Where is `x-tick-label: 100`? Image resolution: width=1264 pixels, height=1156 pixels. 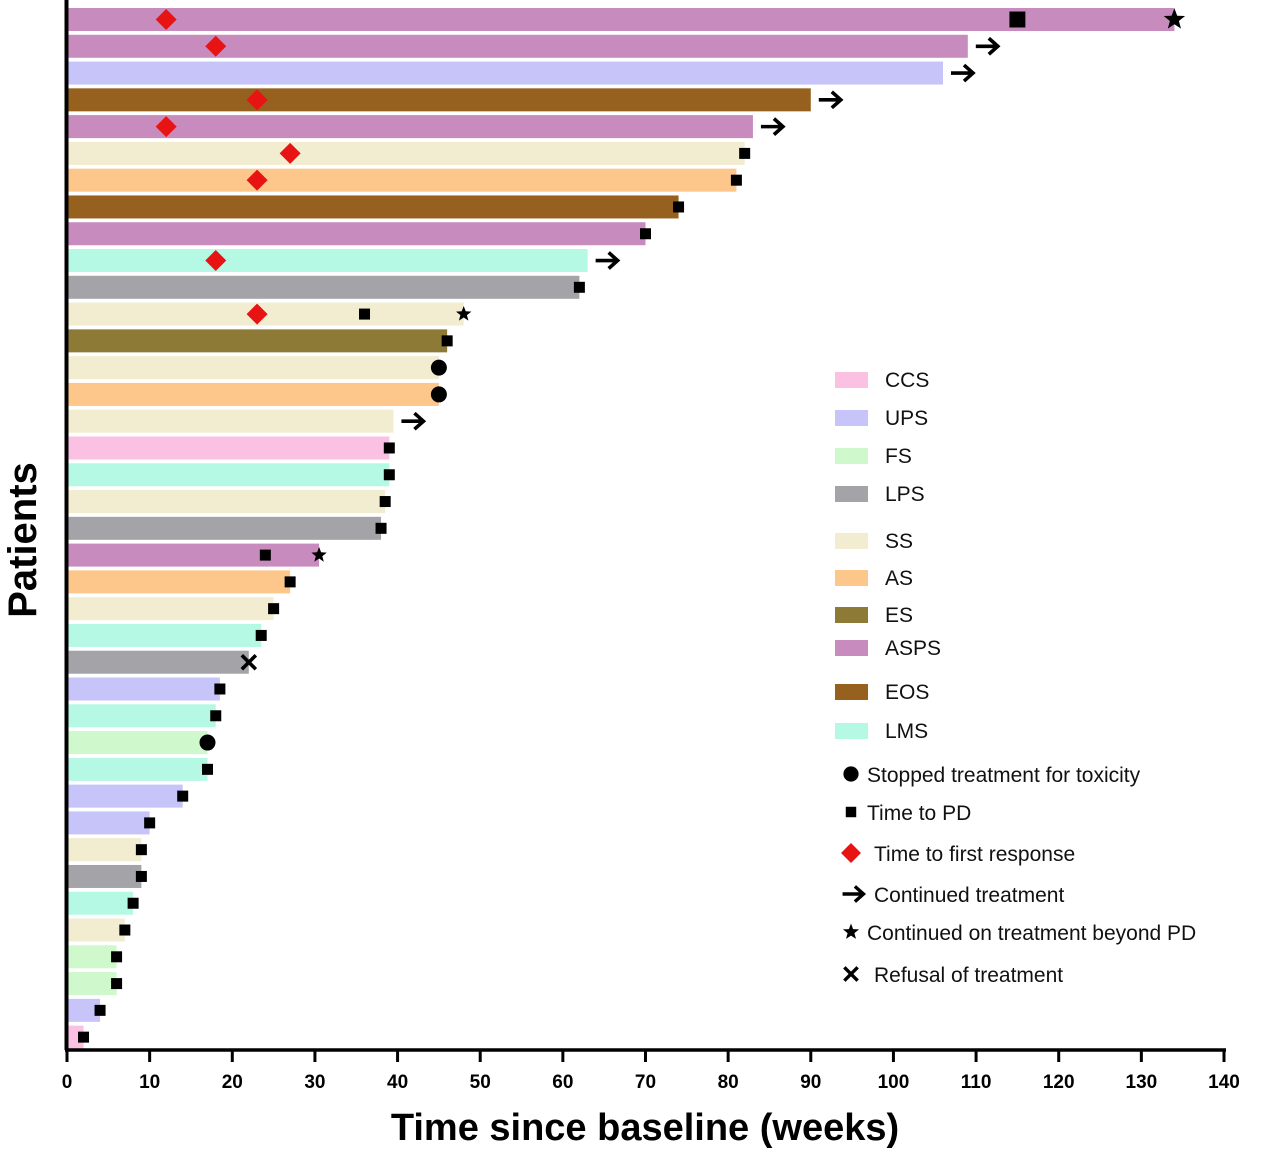 x-tick-label: 100 is located at coordinates (894, 1082).